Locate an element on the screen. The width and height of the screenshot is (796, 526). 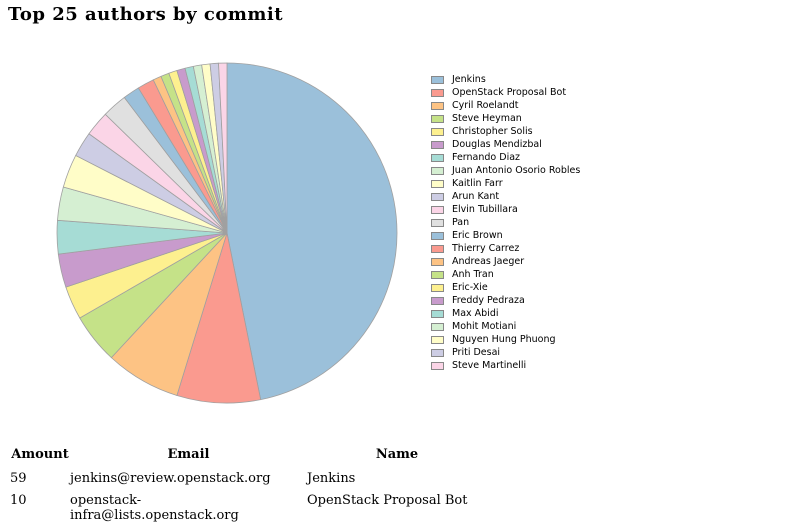
legend-label: Christopher Solis is located at coordinates (492, 131).